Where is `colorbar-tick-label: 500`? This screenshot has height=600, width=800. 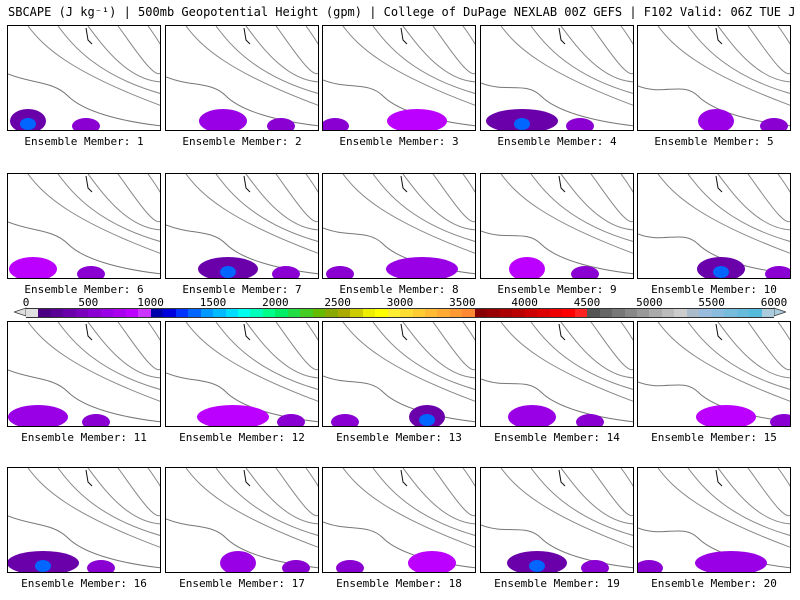 colorbar-tick-label: 500 is located at coordinates (88, 302).